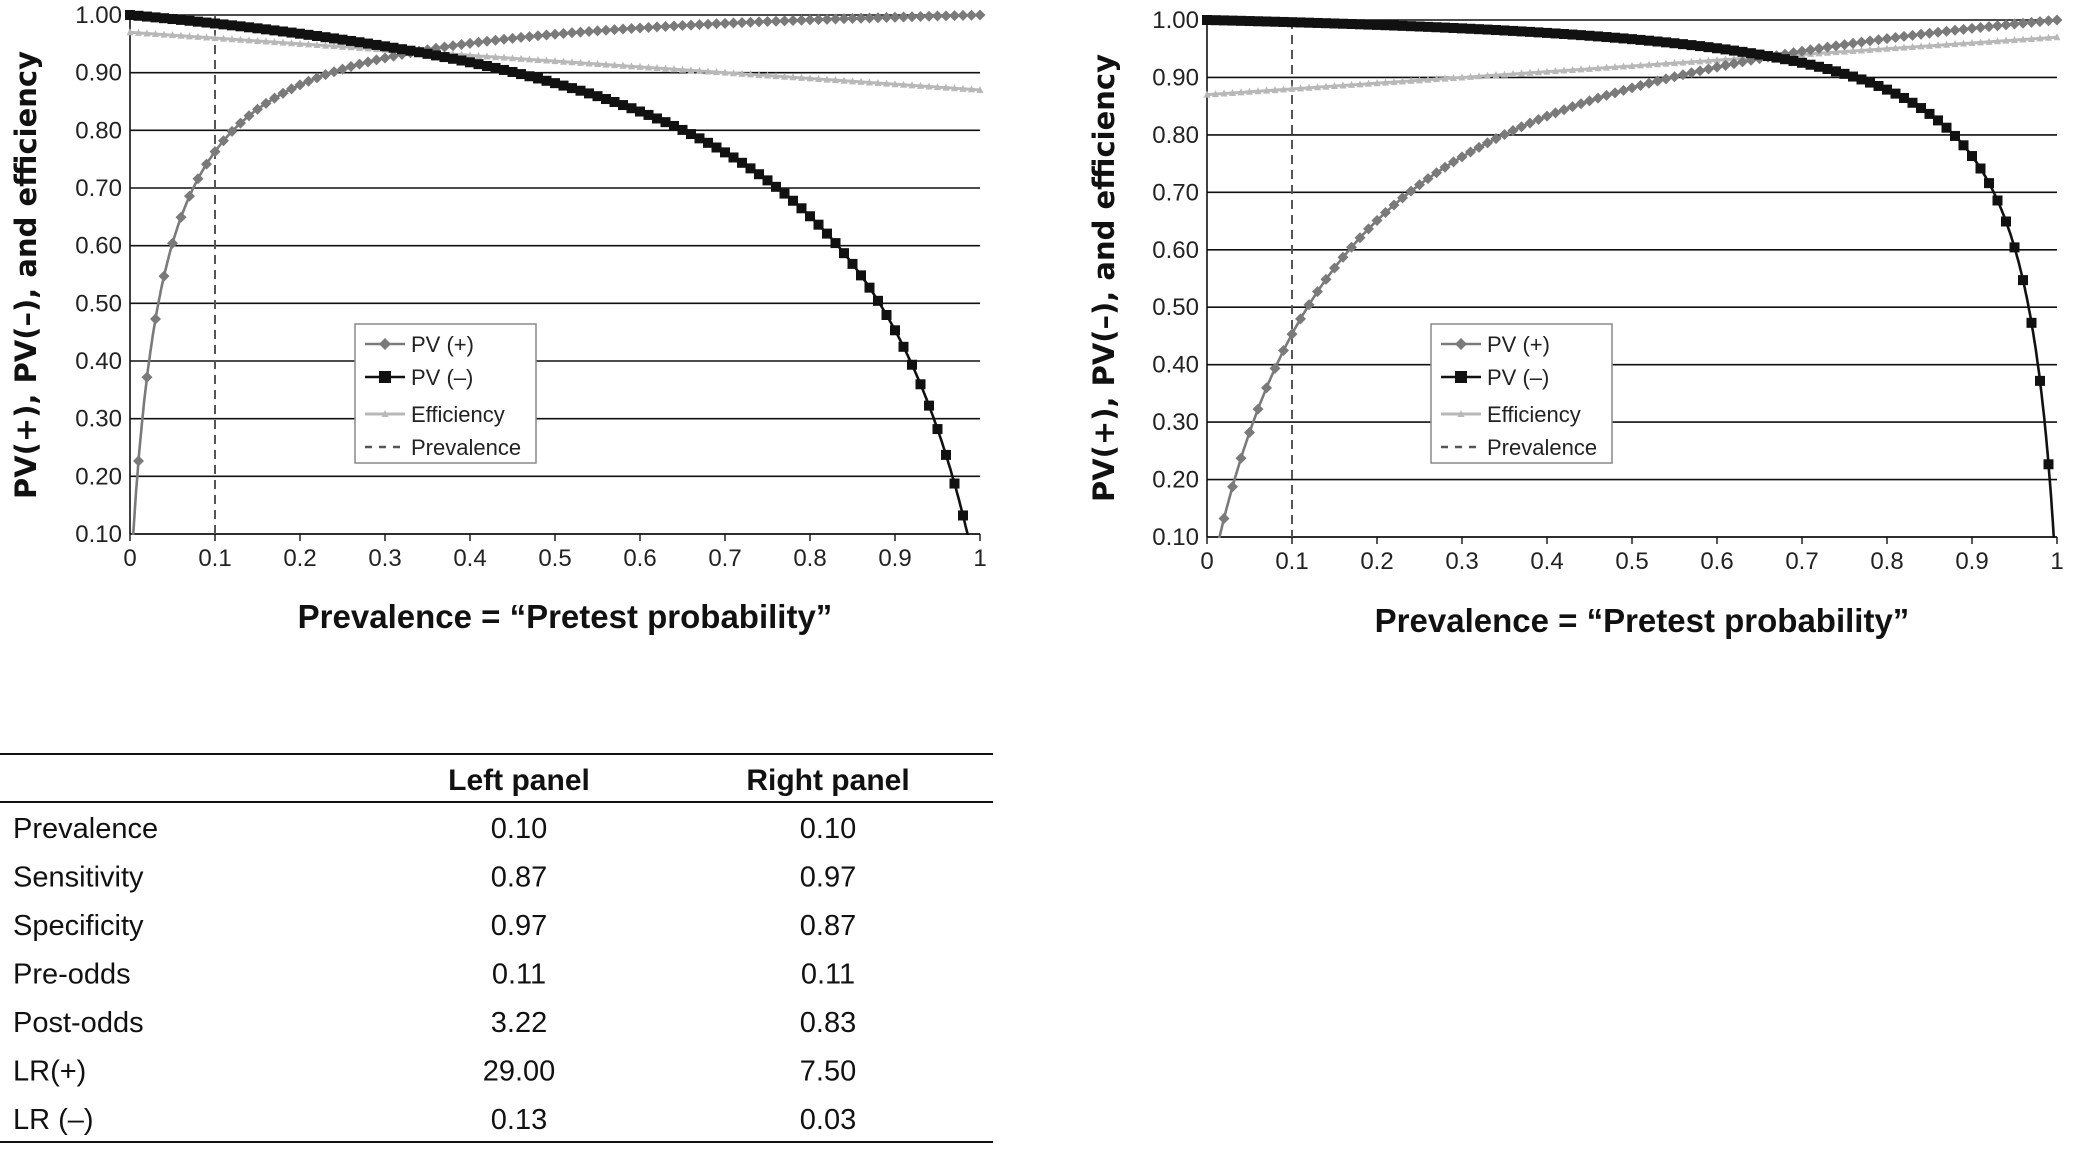 Image resolution: width=2075 pixels, height=1159 pixels. I want to click on x-tick-label: 0.5, so click(554, 558).